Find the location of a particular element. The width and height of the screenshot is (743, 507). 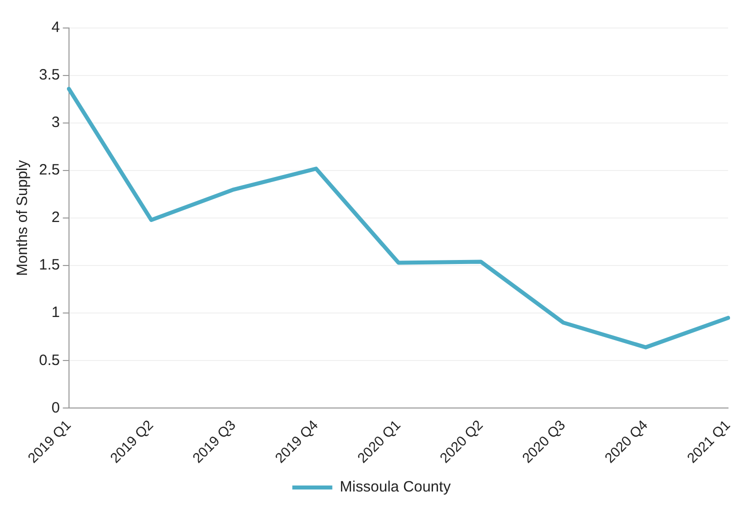

y-tick-label: 3 is located at coordinates (56, 123).